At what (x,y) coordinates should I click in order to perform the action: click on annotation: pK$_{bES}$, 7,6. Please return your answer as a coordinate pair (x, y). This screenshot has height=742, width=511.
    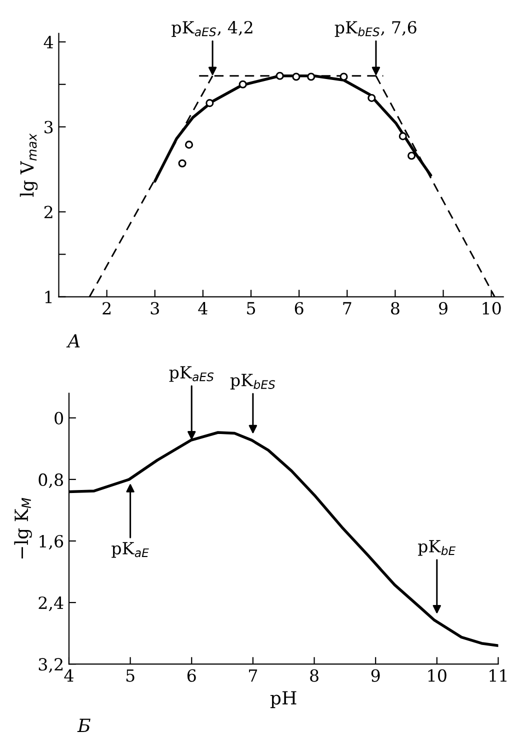
    Looking at the image, I should click on (375, 28).